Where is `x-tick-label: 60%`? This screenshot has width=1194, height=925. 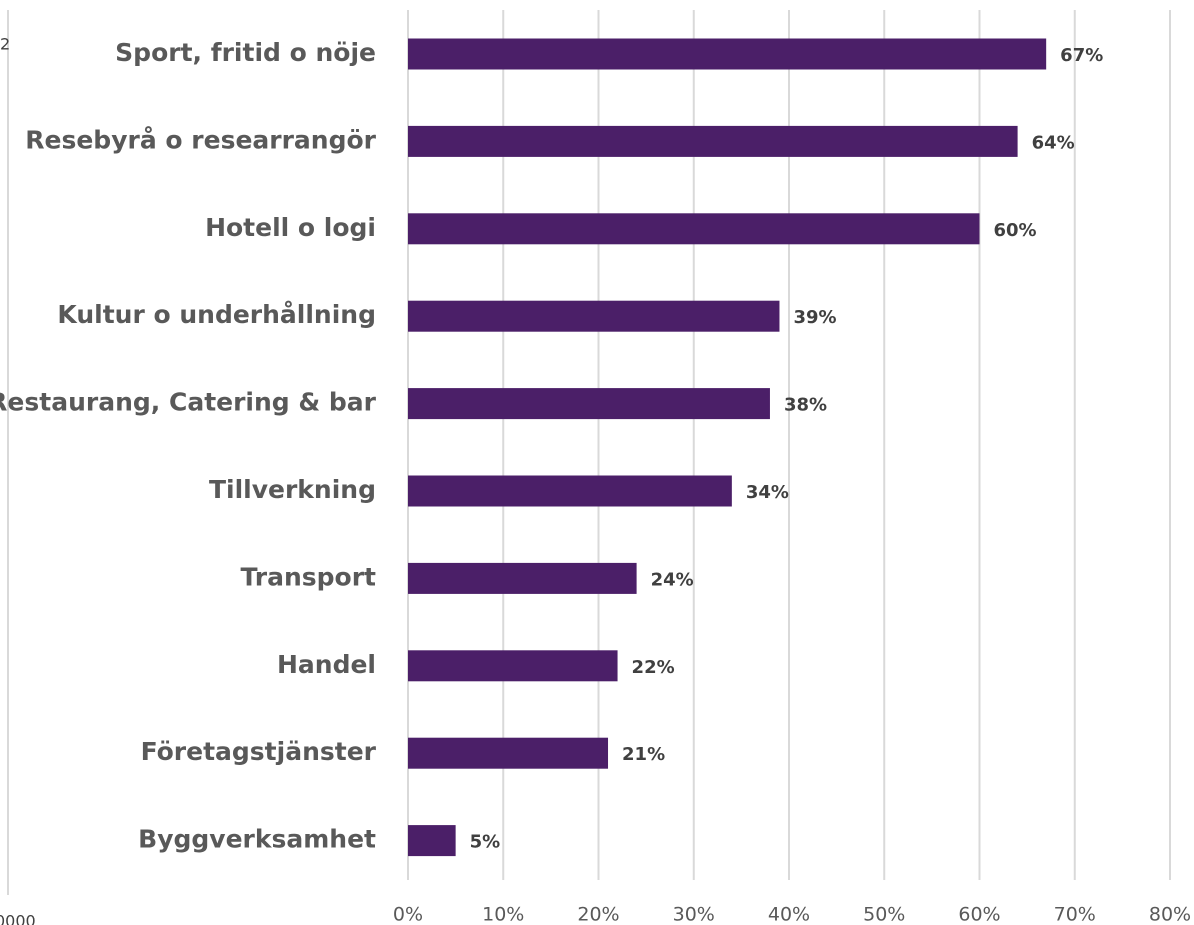 x-tick-label: 60% is located at coordinates (979, 914).